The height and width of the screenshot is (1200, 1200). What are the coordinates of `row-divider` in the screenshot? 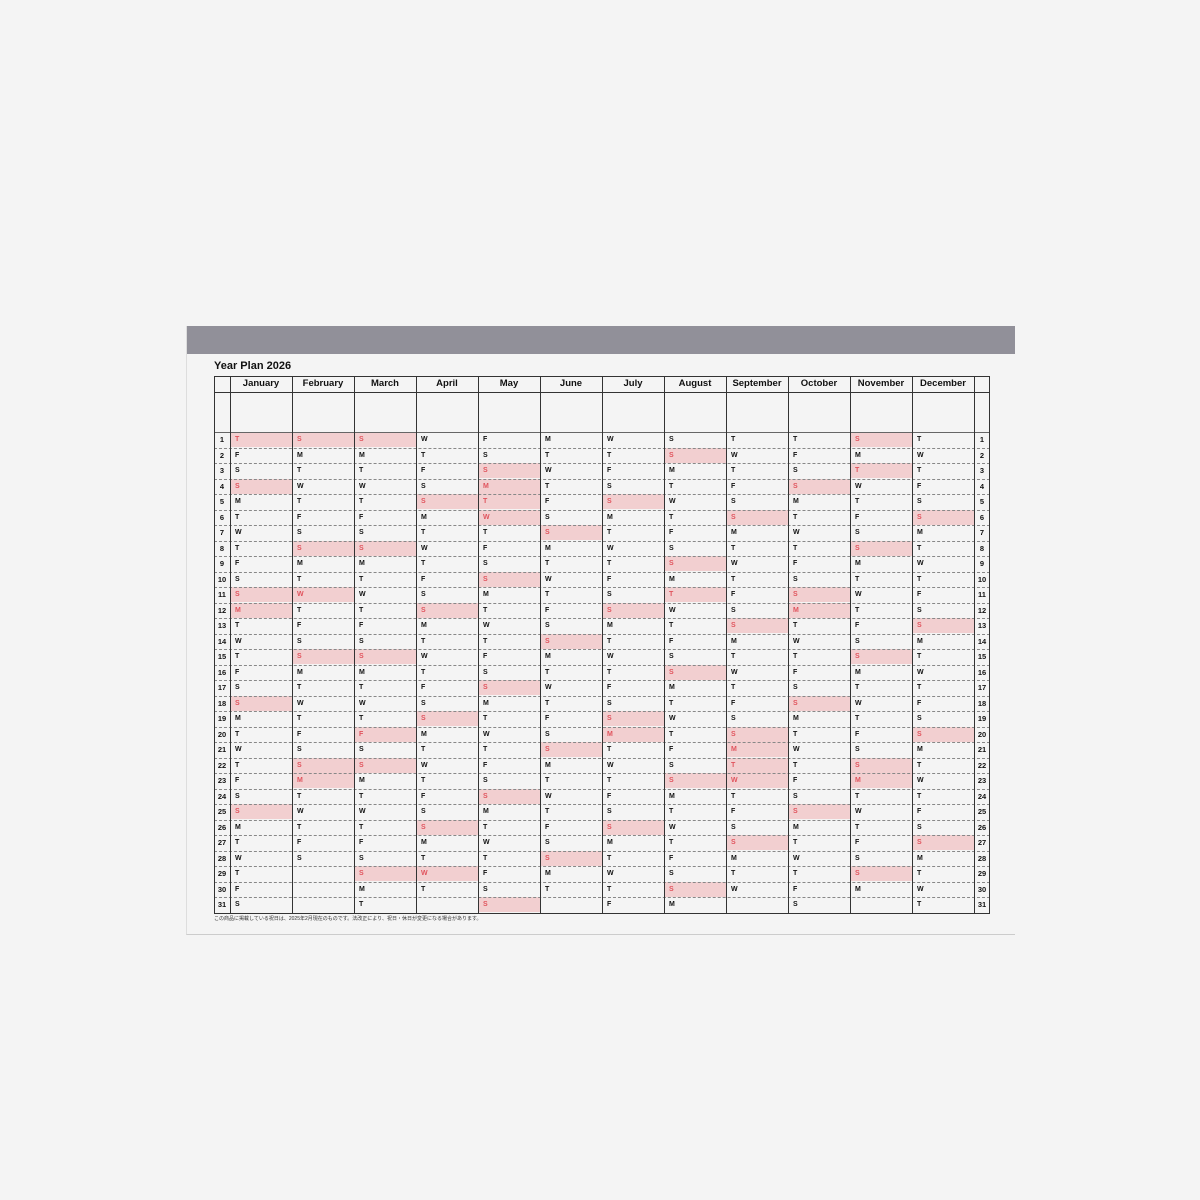 It's located at (602, 913).